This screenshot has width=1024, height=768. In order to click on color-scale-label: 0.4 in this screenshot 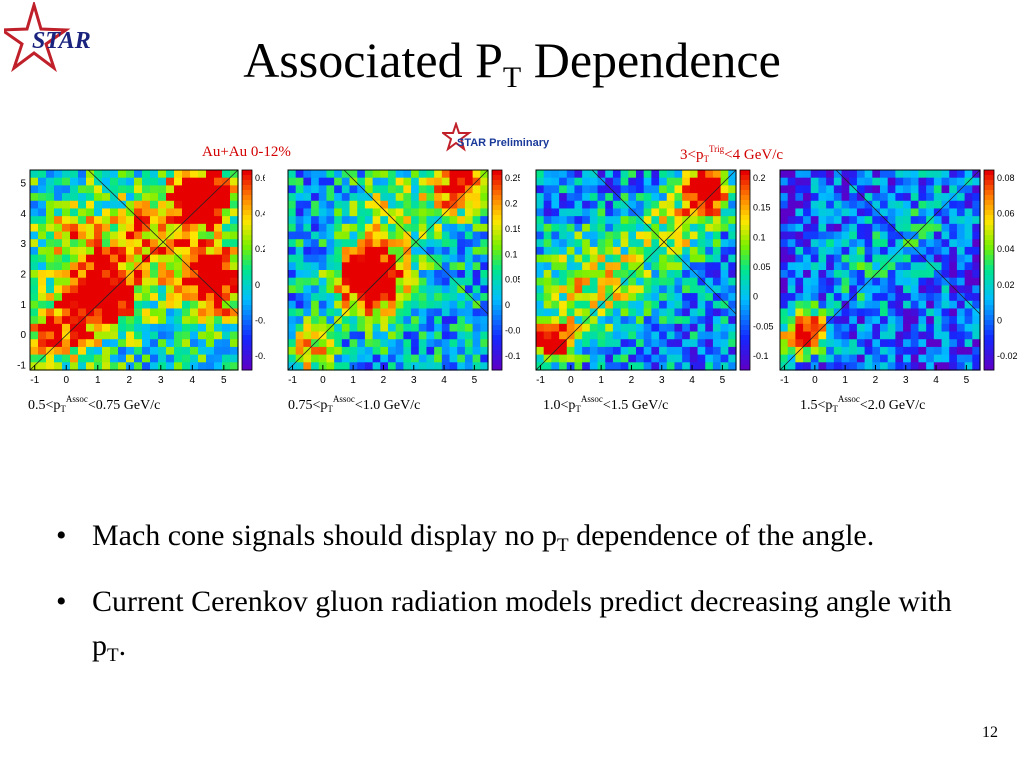, I will do `click(260, 214)`.